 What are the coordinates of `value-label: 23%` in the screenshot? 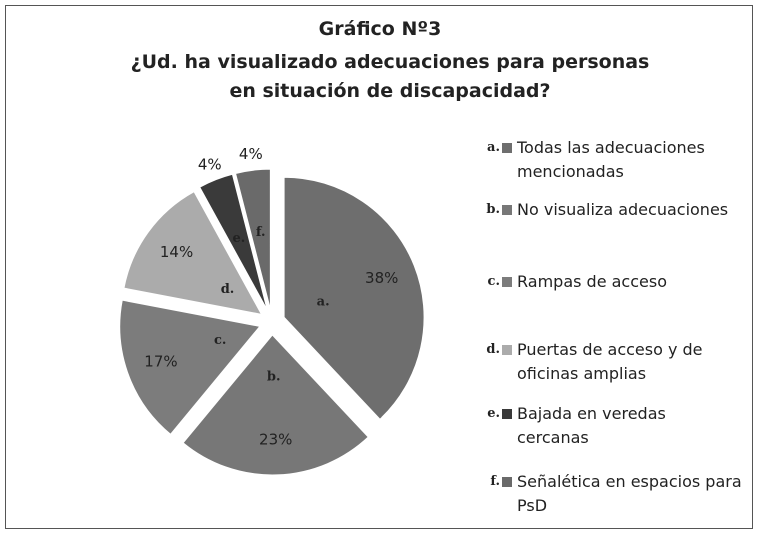 It's located at (275, 439).